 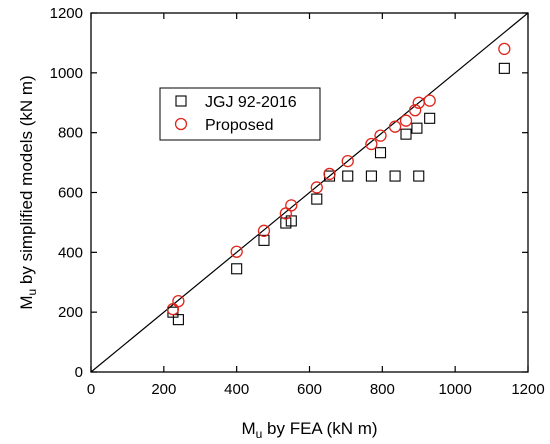 I want to click on y-tick-label: 0, so click(x=79, y=372).